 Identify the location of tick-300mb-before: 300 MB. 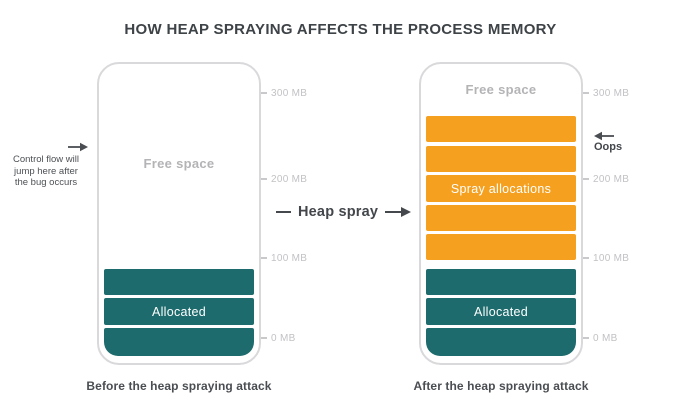
(284, 93).